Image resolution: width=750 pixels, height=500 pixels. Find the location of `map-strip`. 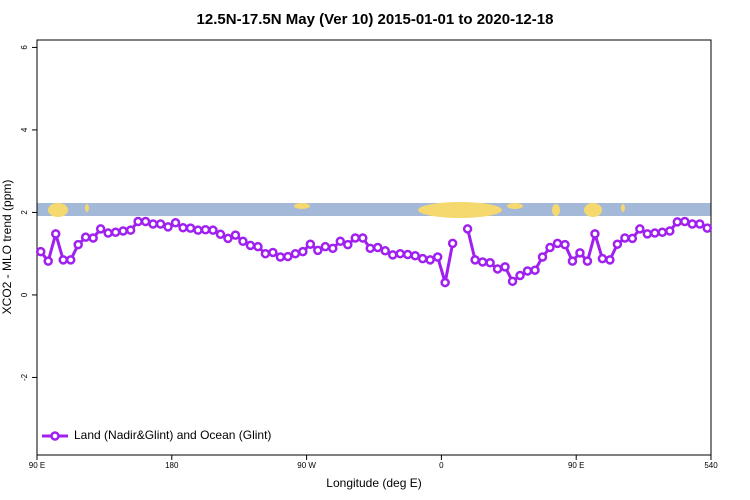

map-strip is located at coordinates (374, 210).